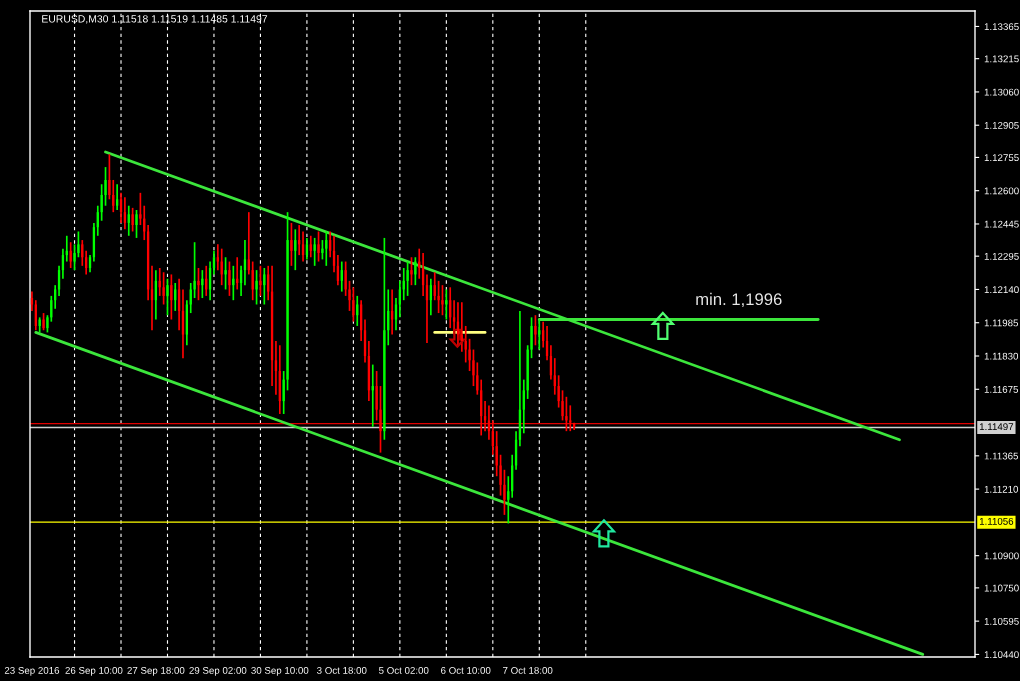 The image size is (1020, 681). What do you see at coordinates (1001, 290) in the screenshot?
I see `y-tick-label: 1.12140` at bounding box center [1001, 290].